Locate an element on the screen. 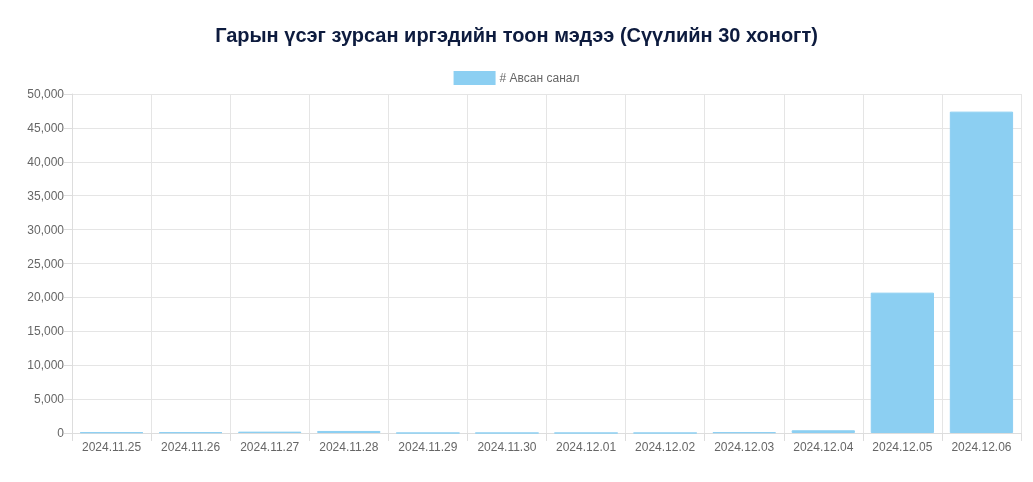 The height and width of the screenshot is (482, 1033). y-tick-label: 0 is located at coordinates (61, 433).